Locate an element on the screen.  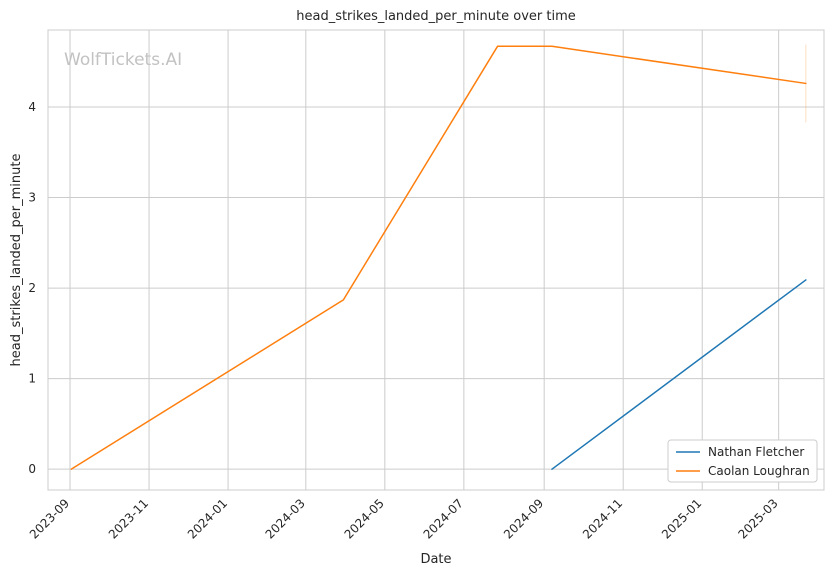
watermark: WolfTickets.AI is located at coordinates (123, 60).